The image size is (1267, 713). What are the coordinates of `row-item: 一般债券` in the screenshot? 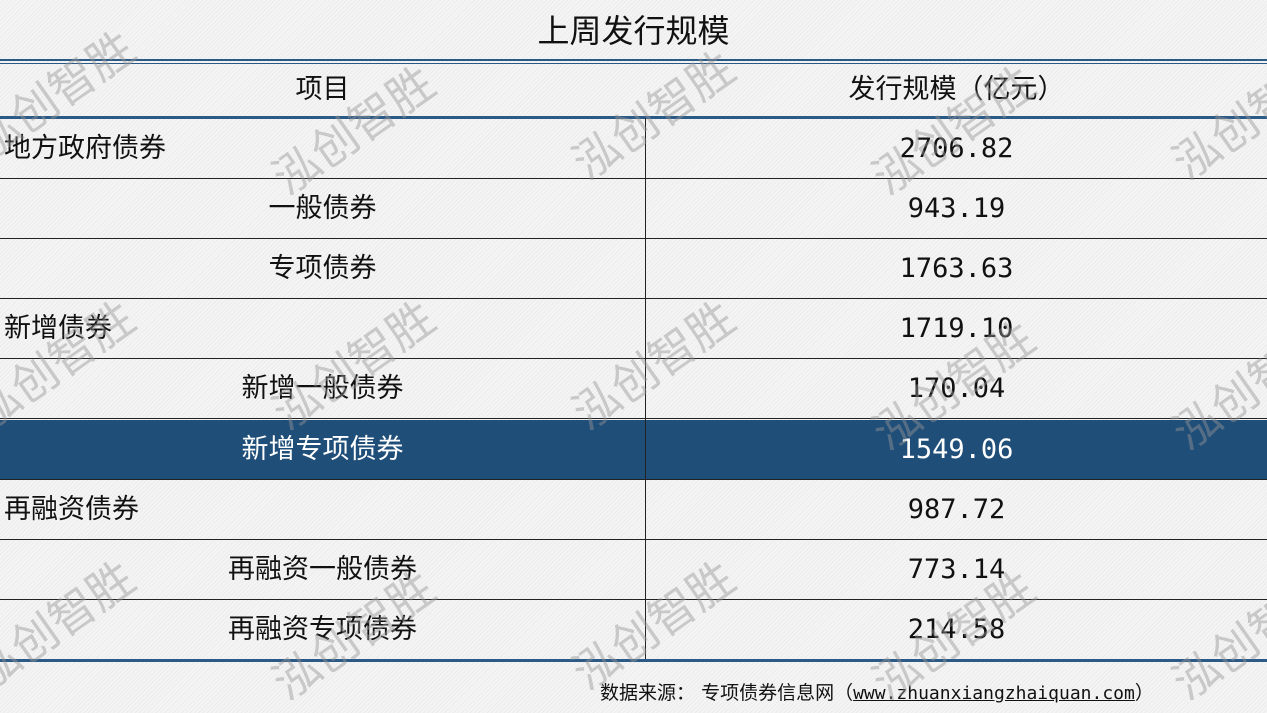 It's located at (322, 209).